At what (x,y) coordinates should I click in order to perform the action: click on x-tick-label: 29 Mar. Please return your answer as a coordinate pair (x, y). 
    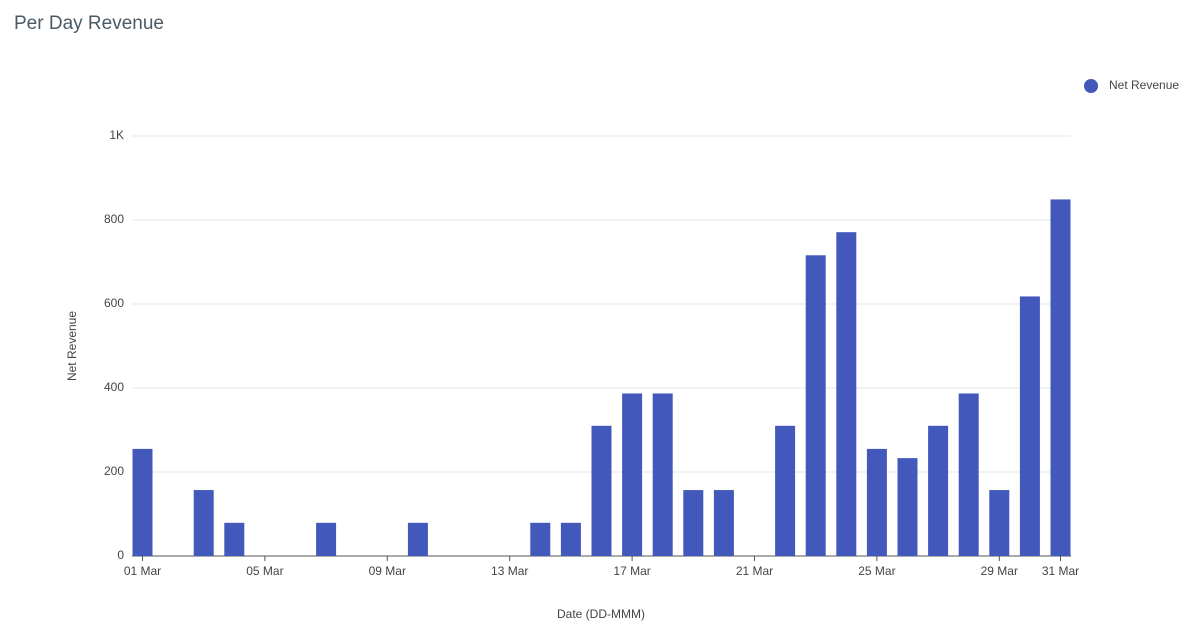
    Looking at the image, I should click on (999, 571).